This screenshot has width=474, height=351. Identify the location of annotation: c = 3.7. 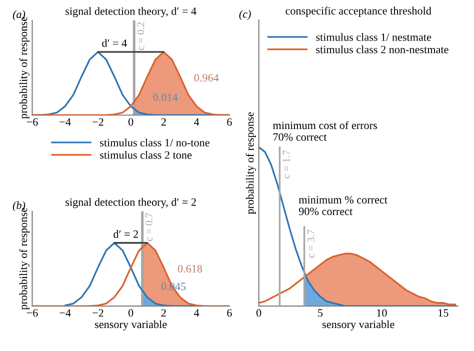
(310, 244).